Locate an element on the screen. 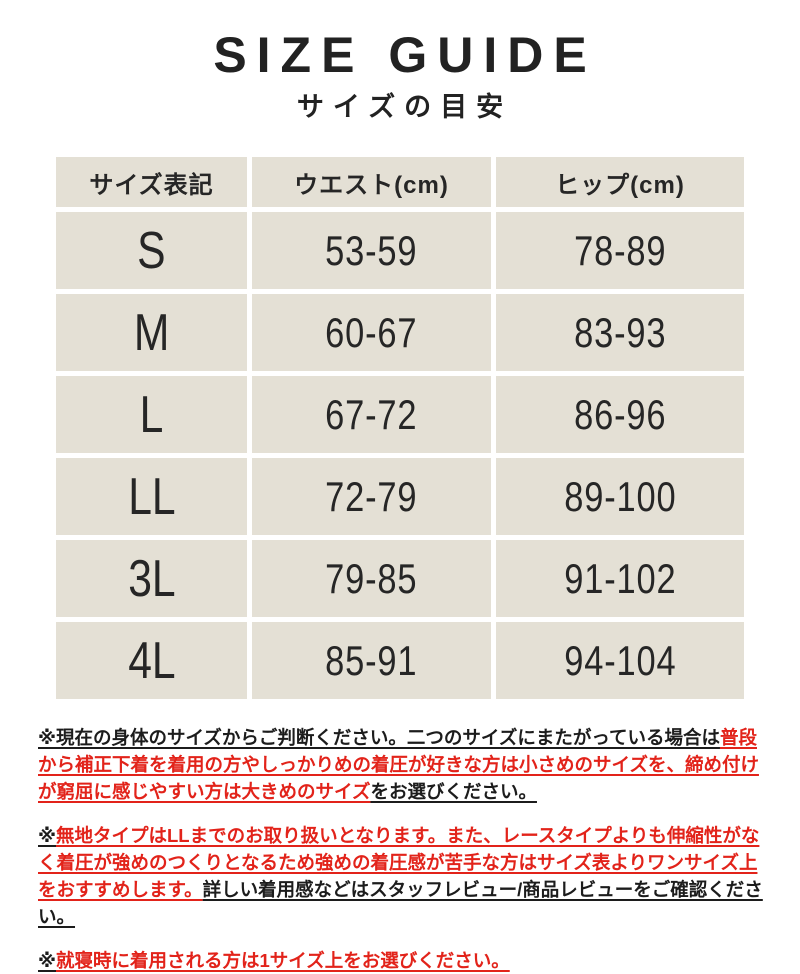  range-value: 91-102 is located at coordinates (620, 578).